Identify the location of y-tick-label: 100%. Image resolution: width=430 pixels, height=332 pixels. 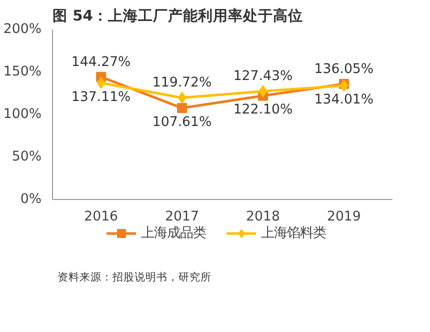
(22, 114).